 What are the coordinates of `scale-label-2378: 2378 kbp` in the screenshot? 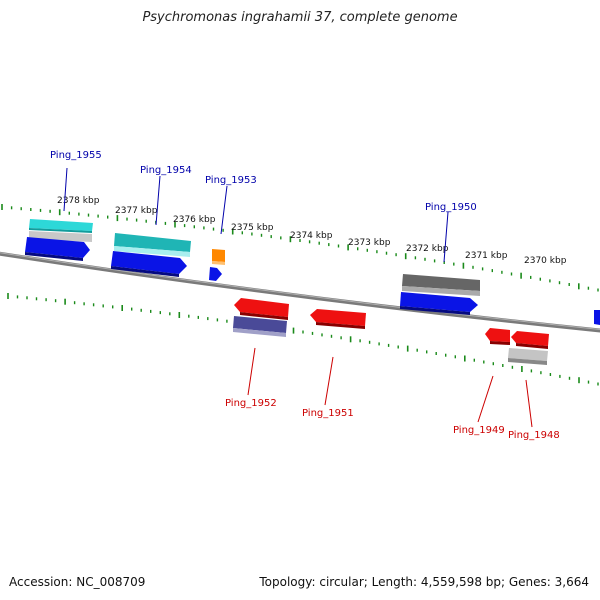 It's located at (78, 201).